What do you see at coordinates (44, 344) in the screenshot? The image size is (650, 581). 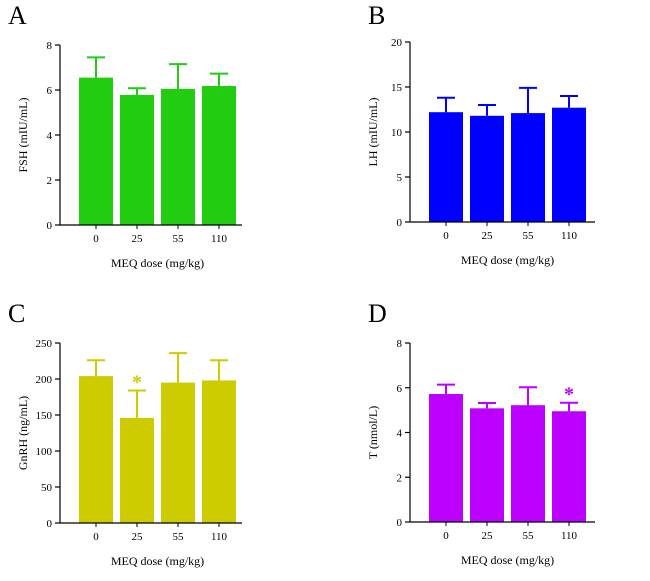 I see `y-tick-label: 250` at bounding box center [44, 344].